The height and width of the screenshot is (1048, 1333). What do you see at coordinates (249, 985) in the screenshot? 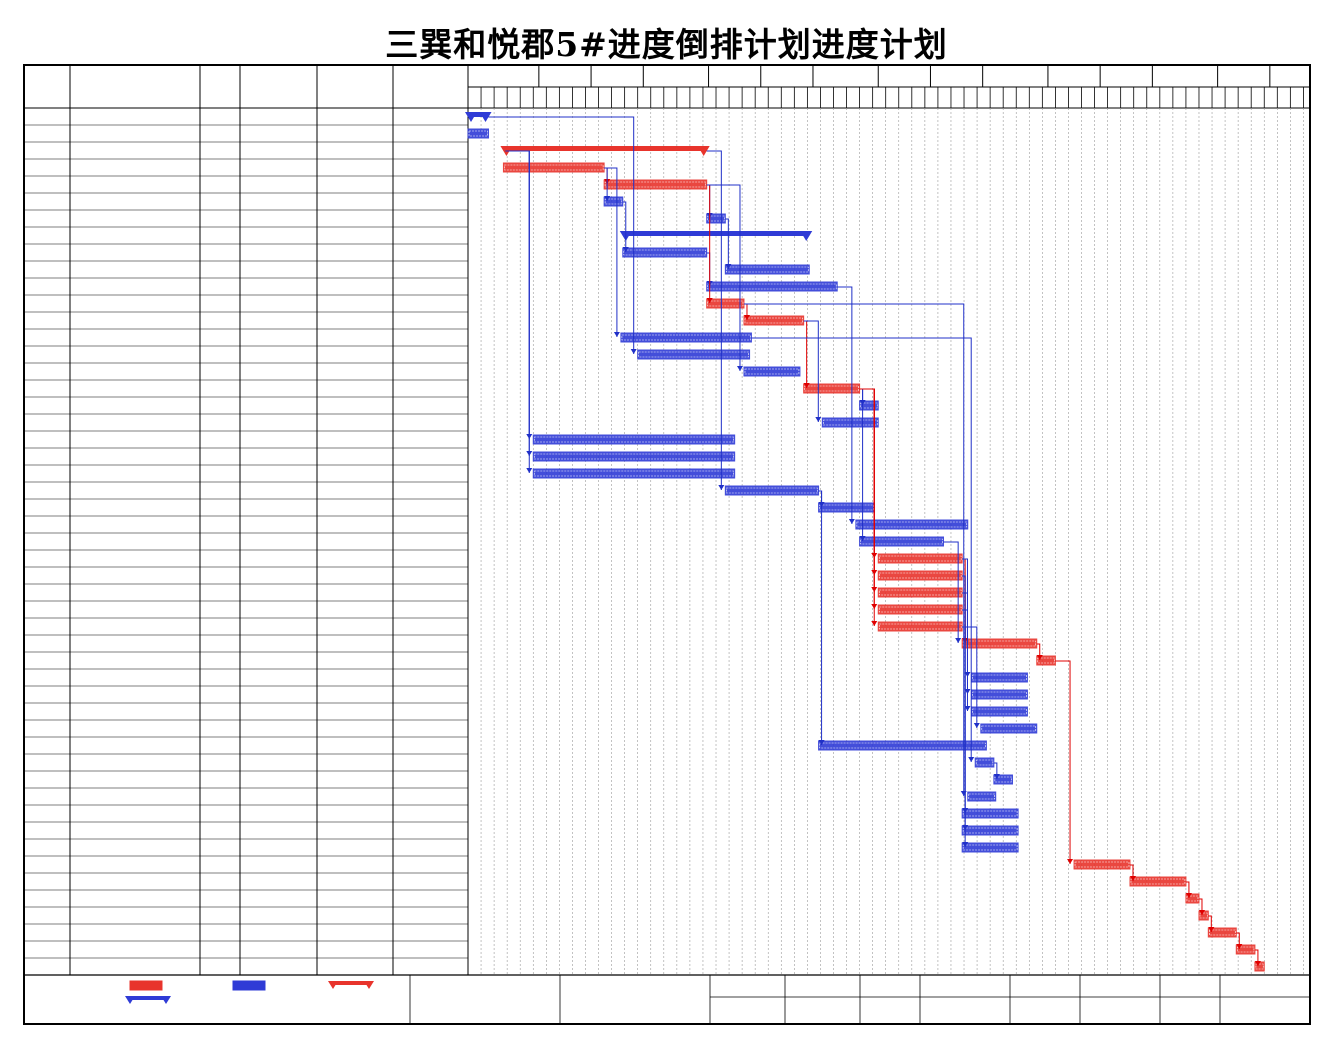
I see `legend-ordinary-task-swatch` at bounding box center [249, 985].